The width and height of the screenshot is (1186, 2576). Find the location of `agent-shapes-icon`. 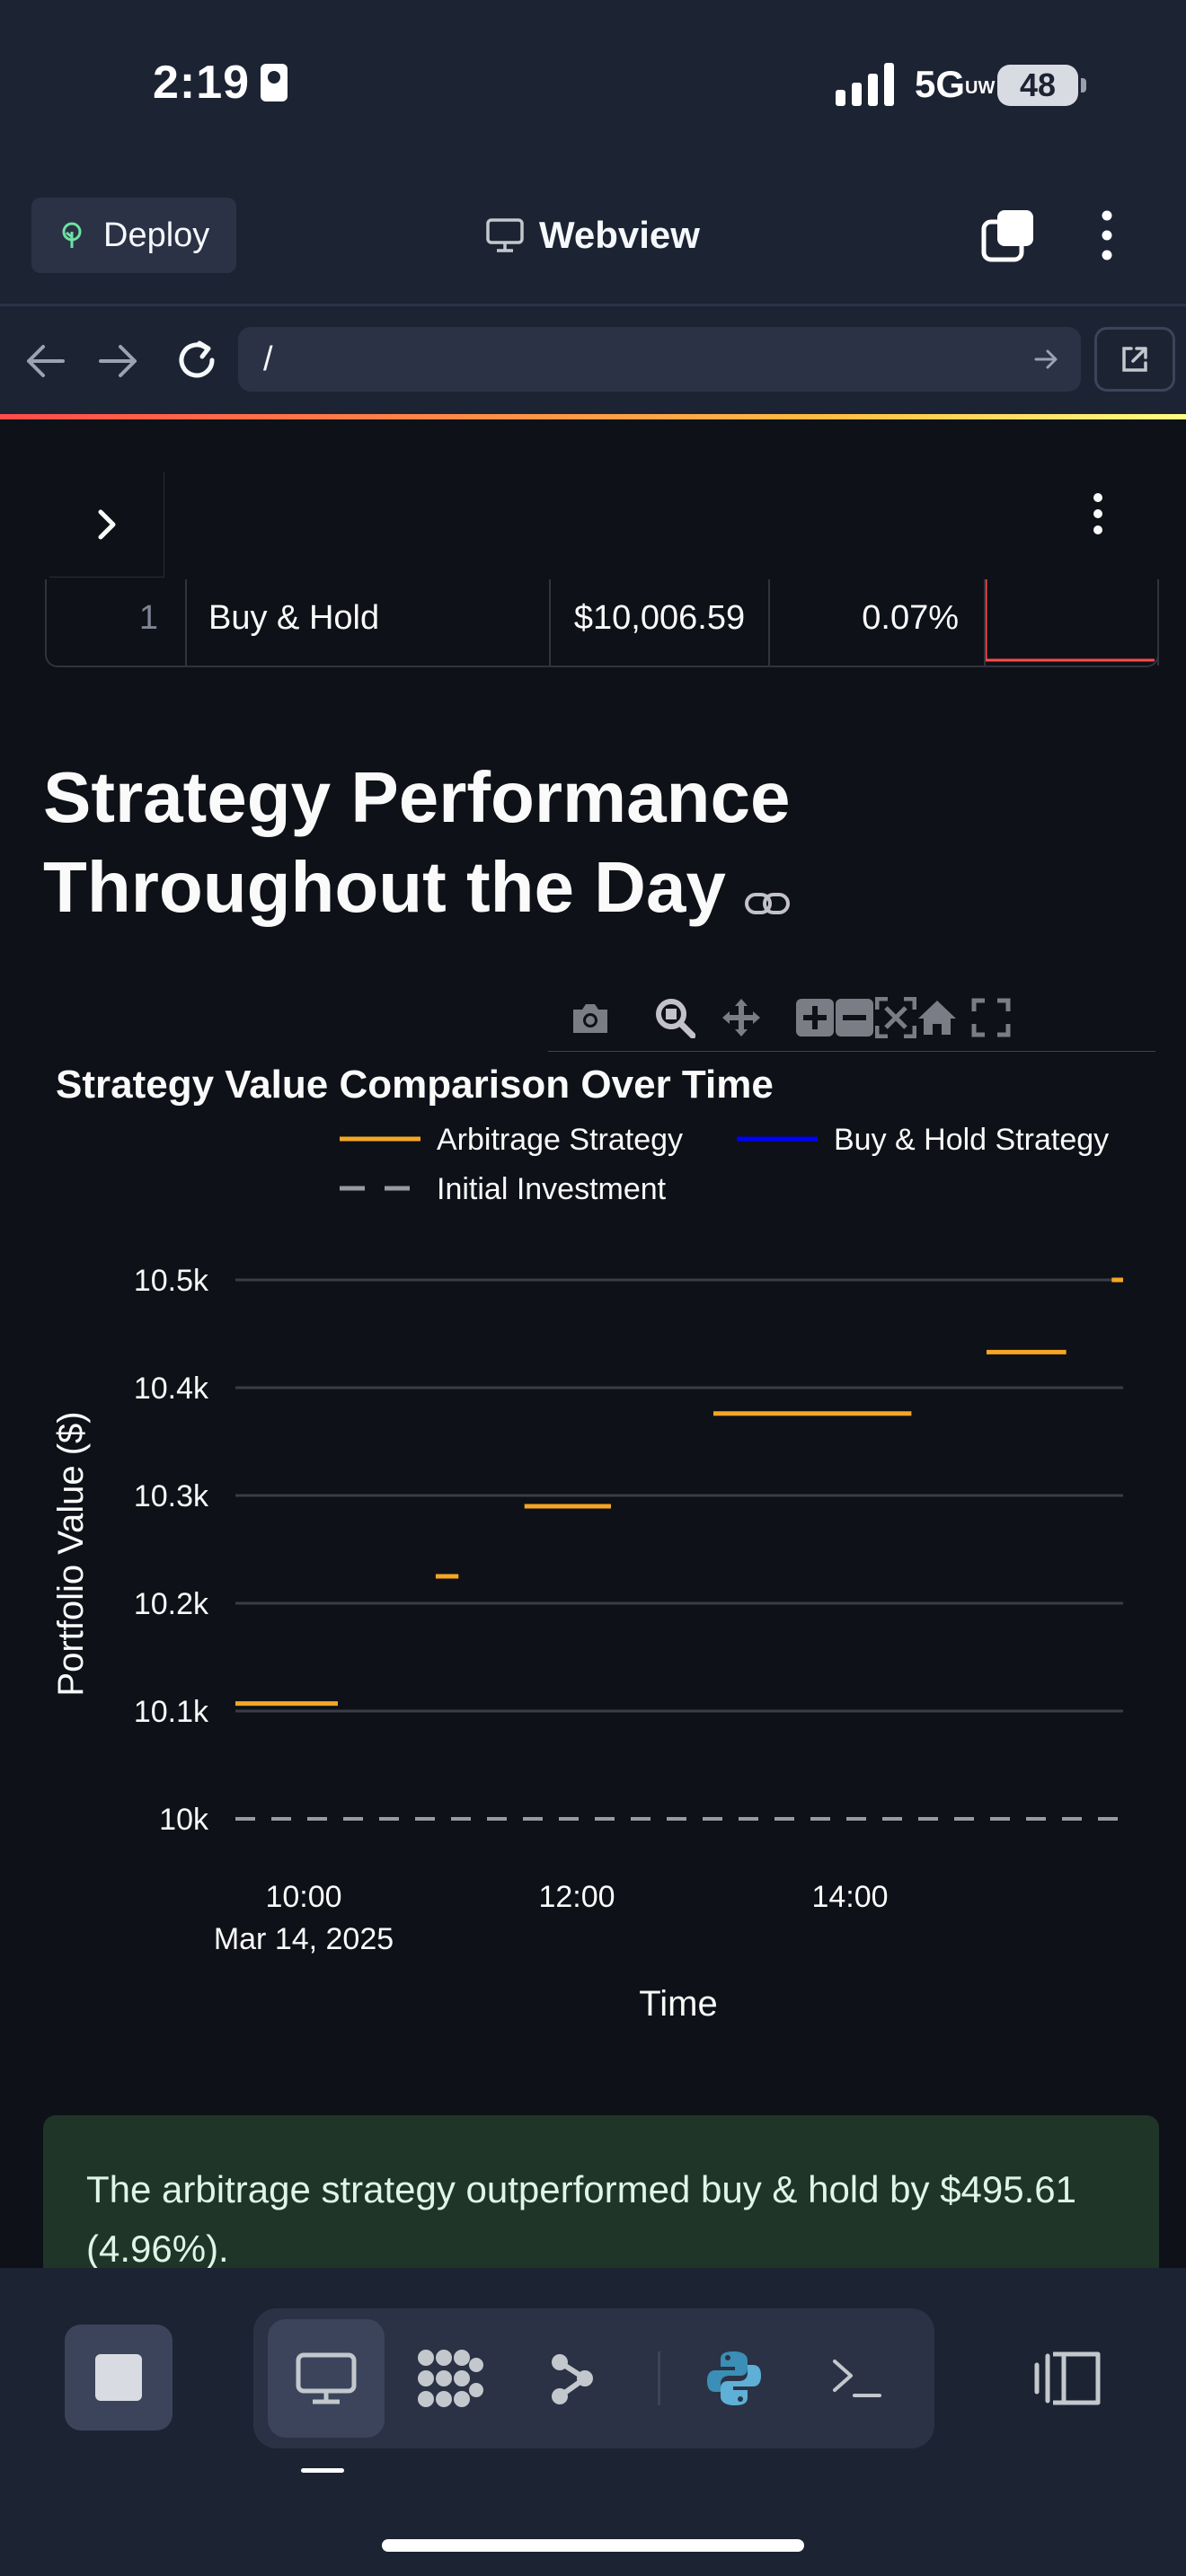

agent-shapes-icon is located at coordinates (450, 2378).